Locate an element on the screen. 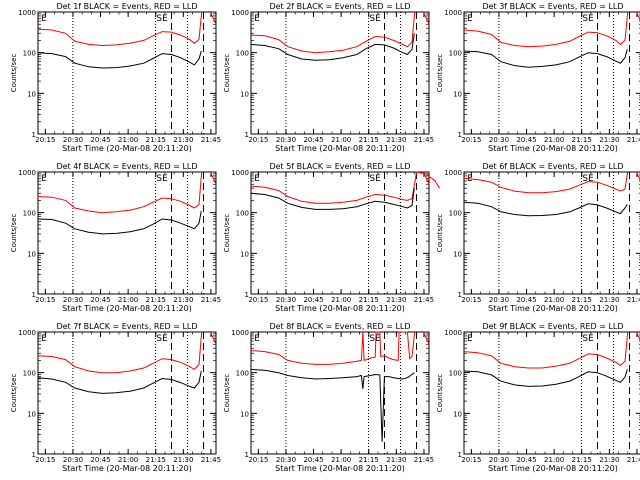 The height and width of the screenshot is (480, 640). chart-title: Det 7f BLACK = Events, RED = LLD is located at coordinates (126, 326).